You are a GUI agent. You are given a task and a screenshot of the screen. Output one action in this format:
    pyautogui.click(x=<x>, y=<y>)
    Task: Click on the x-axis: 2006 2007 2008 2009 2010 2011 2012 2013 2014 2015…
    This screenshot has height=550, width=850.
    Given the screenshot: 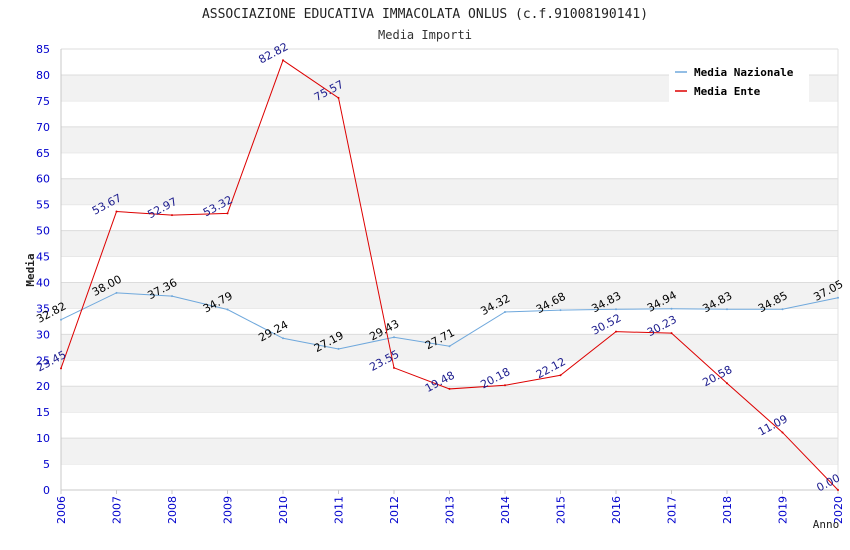 What is the action you would take?
    pyautogui.click(x=450, y=507)
    